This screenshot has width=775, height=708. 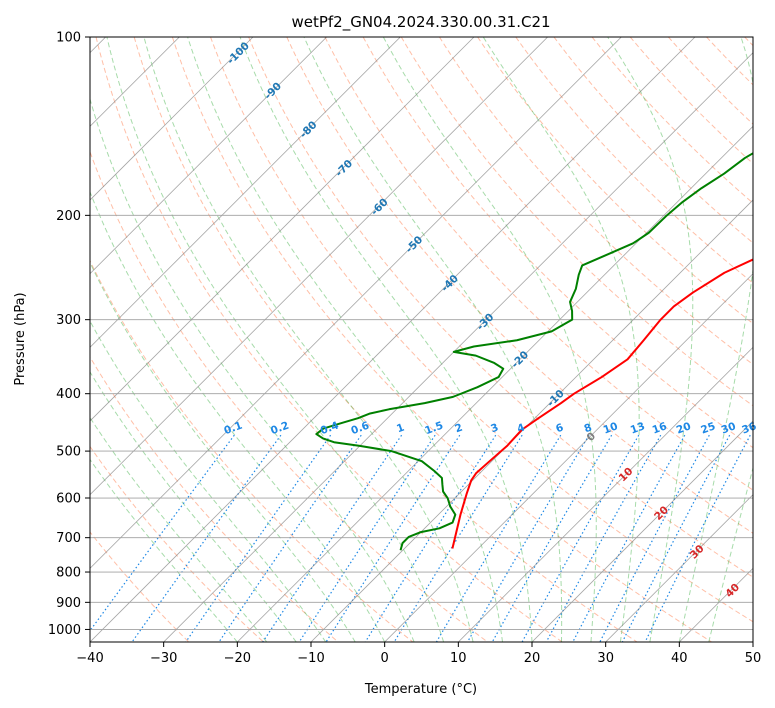 What do you see at coordinates (679, 658) in the screenshot?
I see `x-tick-label: 40` at bounding box center [679, 658].